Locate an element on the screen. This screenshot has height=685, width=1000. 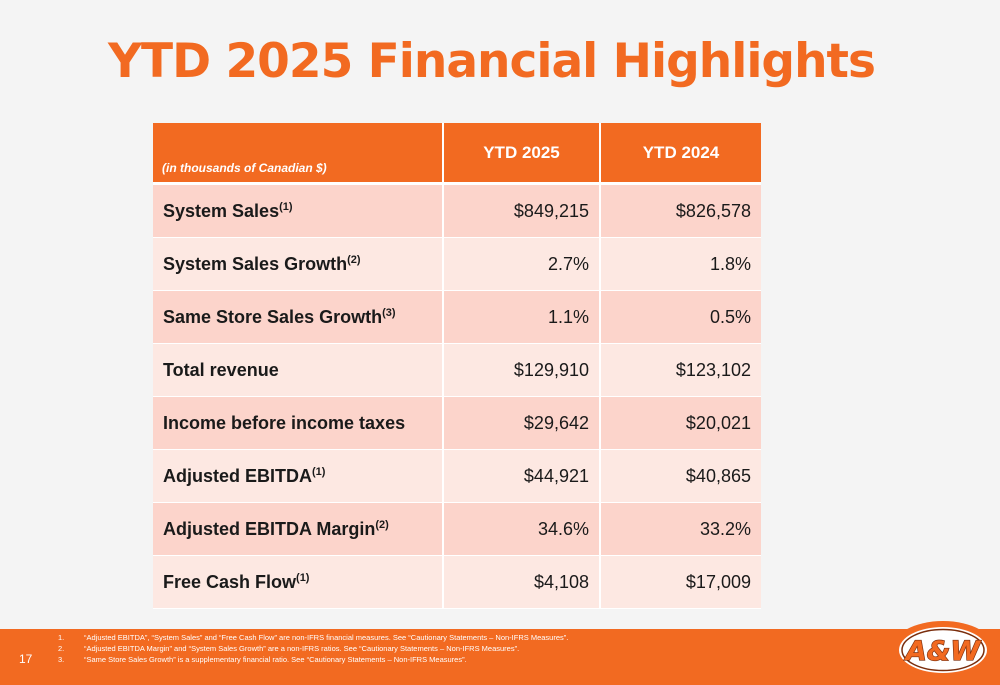
ytd-2024-value: $20,021 is located at coordinates (680, 423).